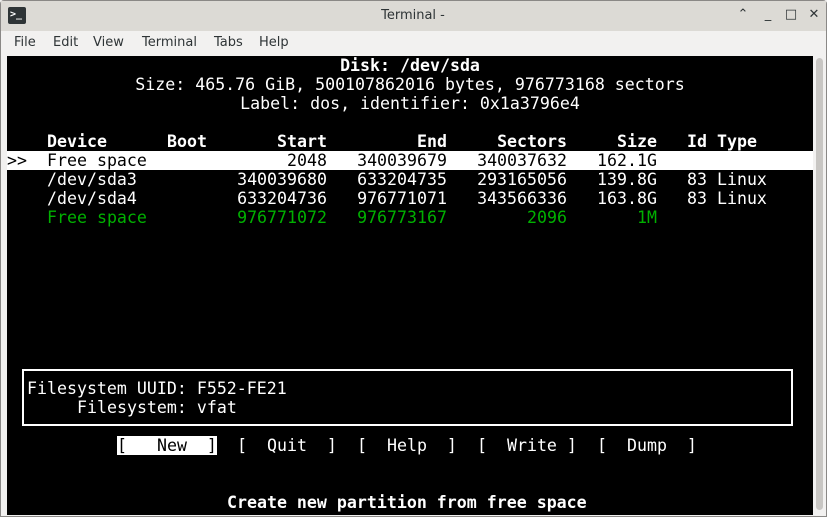  Describe the element at coordinates (17, 15) in the screenshot. I see `terminal-app-icon: >_` at that location.